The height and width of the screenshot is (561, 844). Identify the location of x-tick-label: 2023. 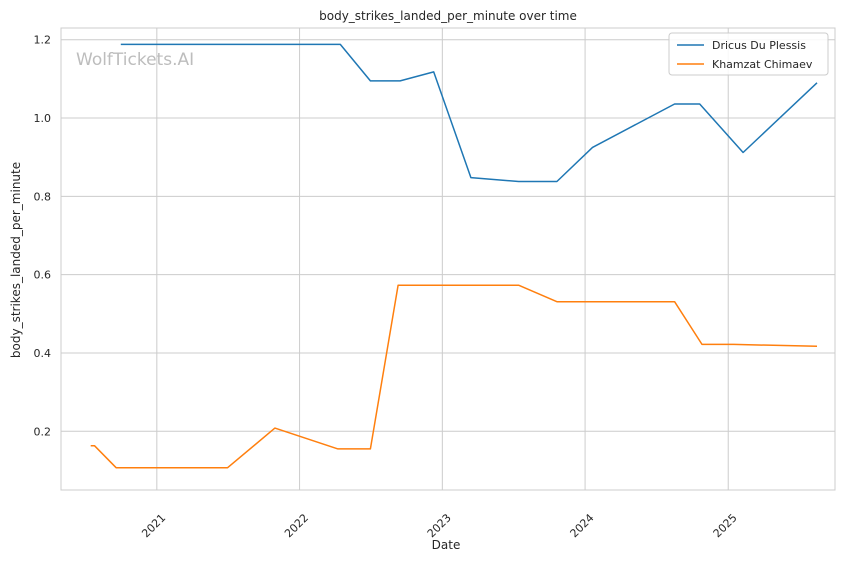
(439, 525).